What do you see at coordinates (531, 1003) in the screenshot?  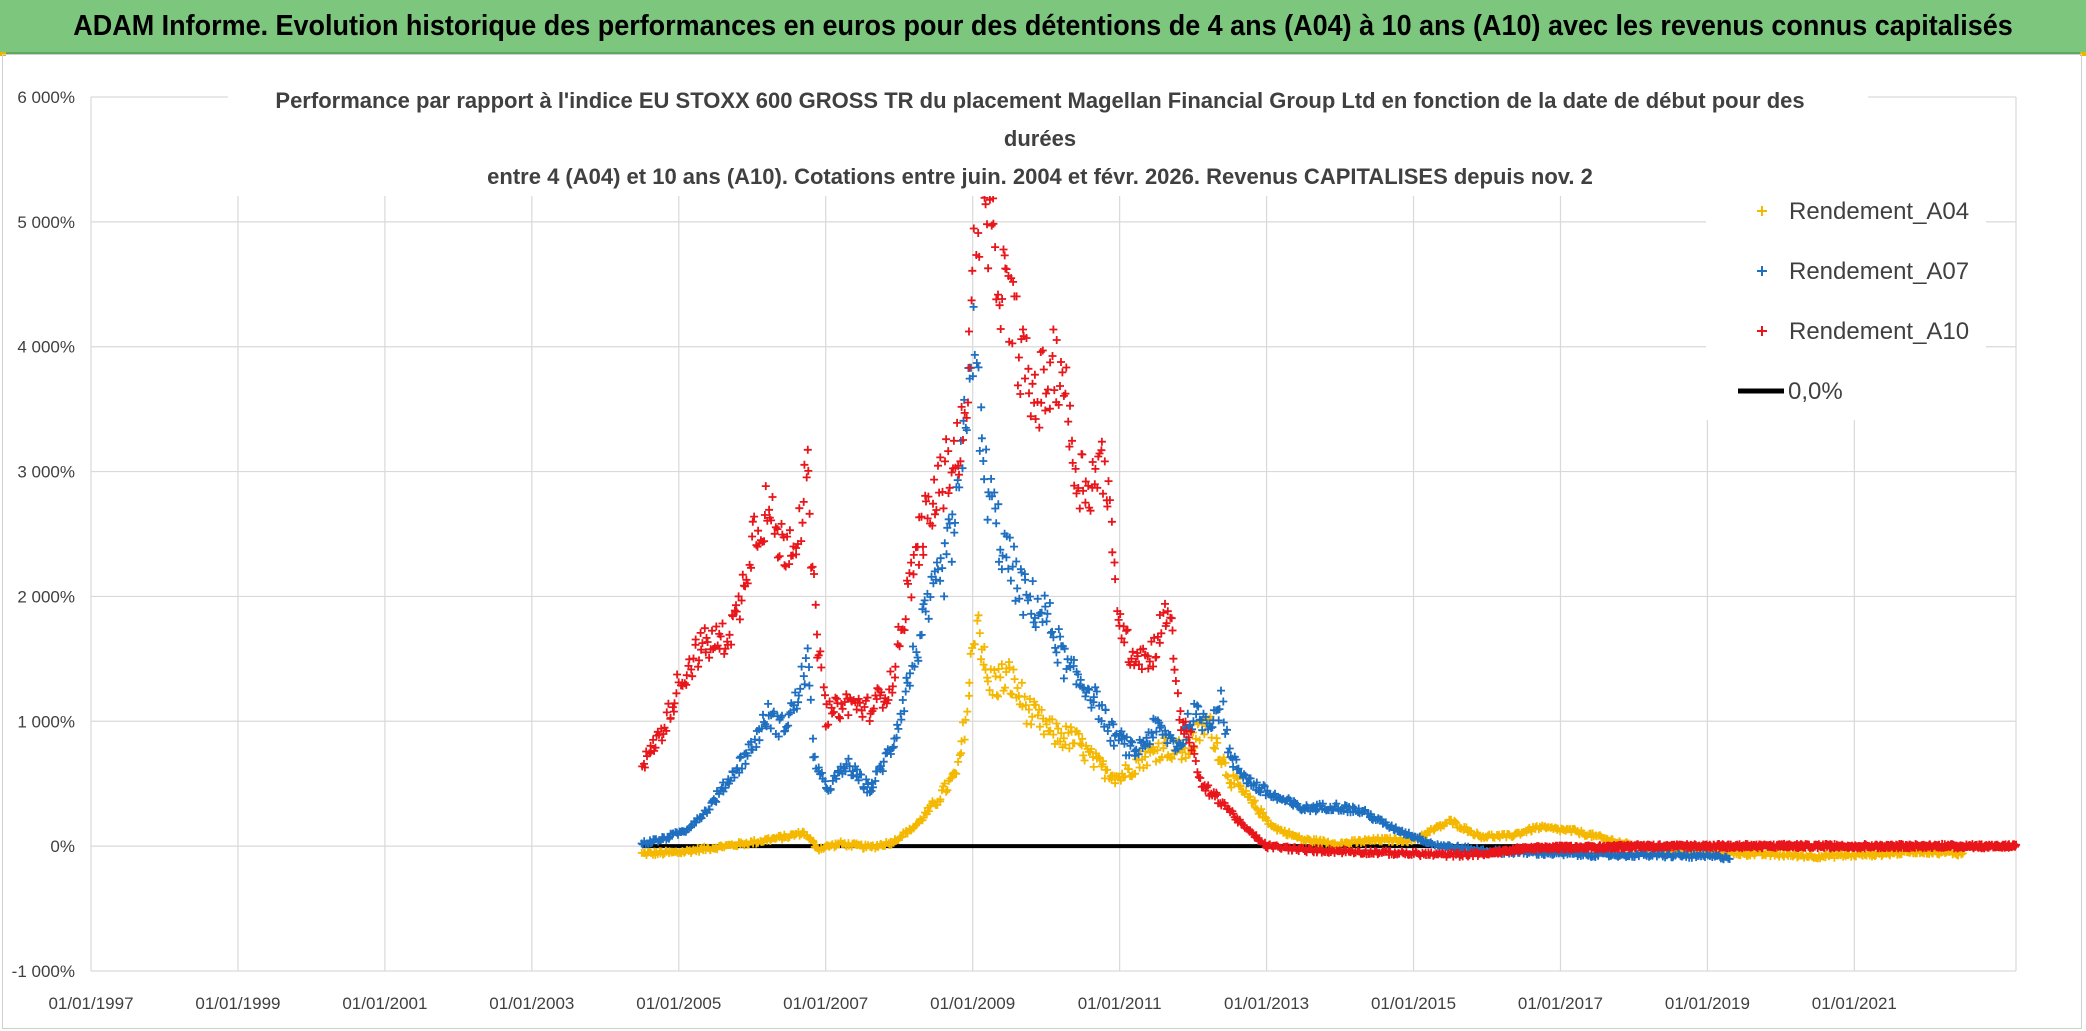 I see `x-tick-label: 01/01/2003` at bounding box center [531, 1003].